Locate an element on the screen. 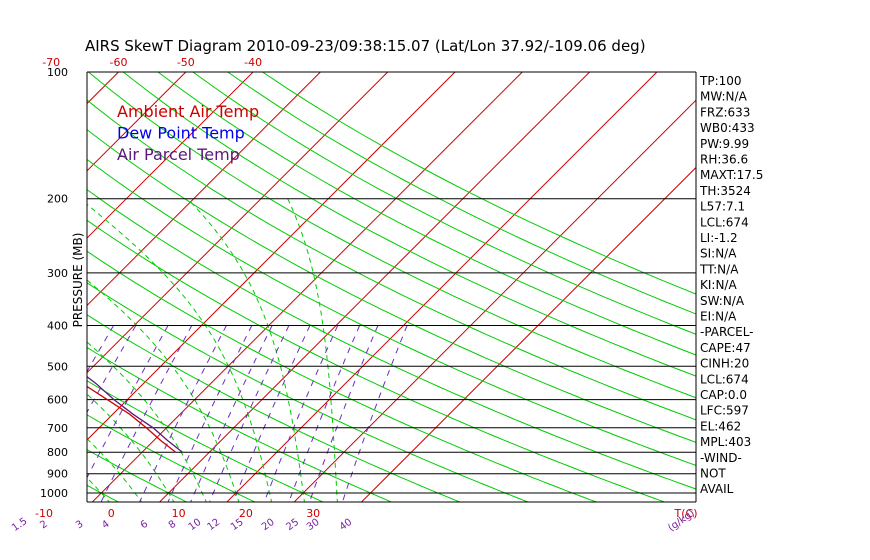 This screenshot has width=870, height=560. bottom-temperature-tick-label: 10 is located at coordinates (179, 513).